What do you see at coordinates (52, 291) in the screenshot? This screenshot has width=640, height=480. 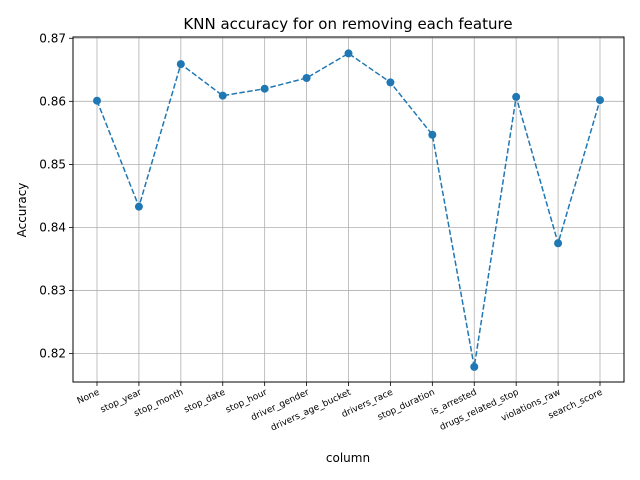 I see `y-tick-label: 0.83` at bounding box center [52, 291].